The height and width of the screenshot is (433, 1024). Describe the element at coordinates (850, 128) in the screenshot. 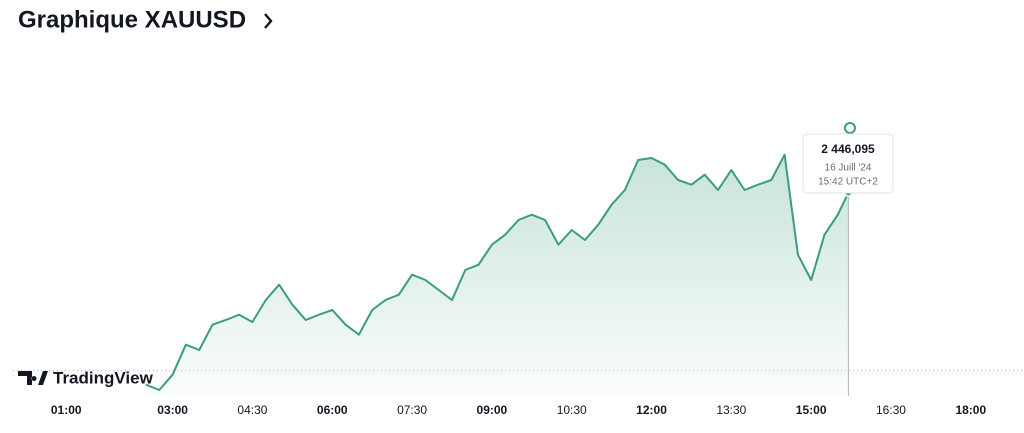

I see `tooltip-pin` at that location.